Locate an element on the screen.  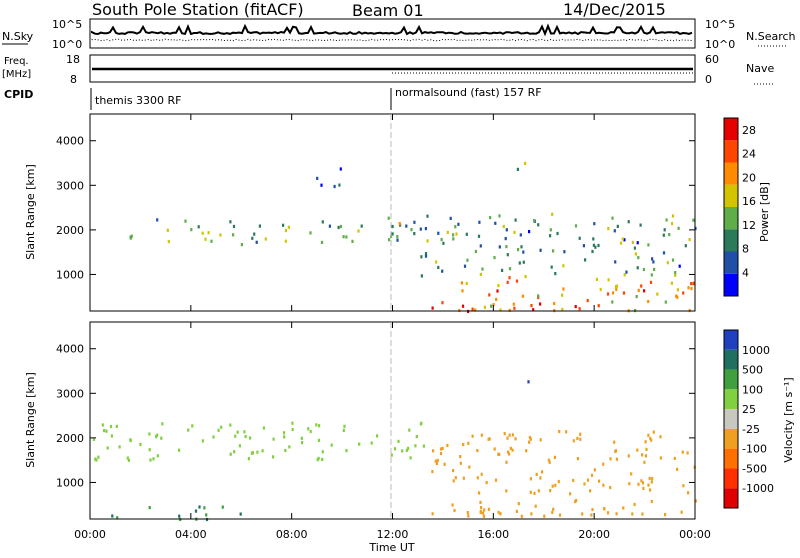
power-colorbar-tick: 8 is located at coordinates (745, 249).